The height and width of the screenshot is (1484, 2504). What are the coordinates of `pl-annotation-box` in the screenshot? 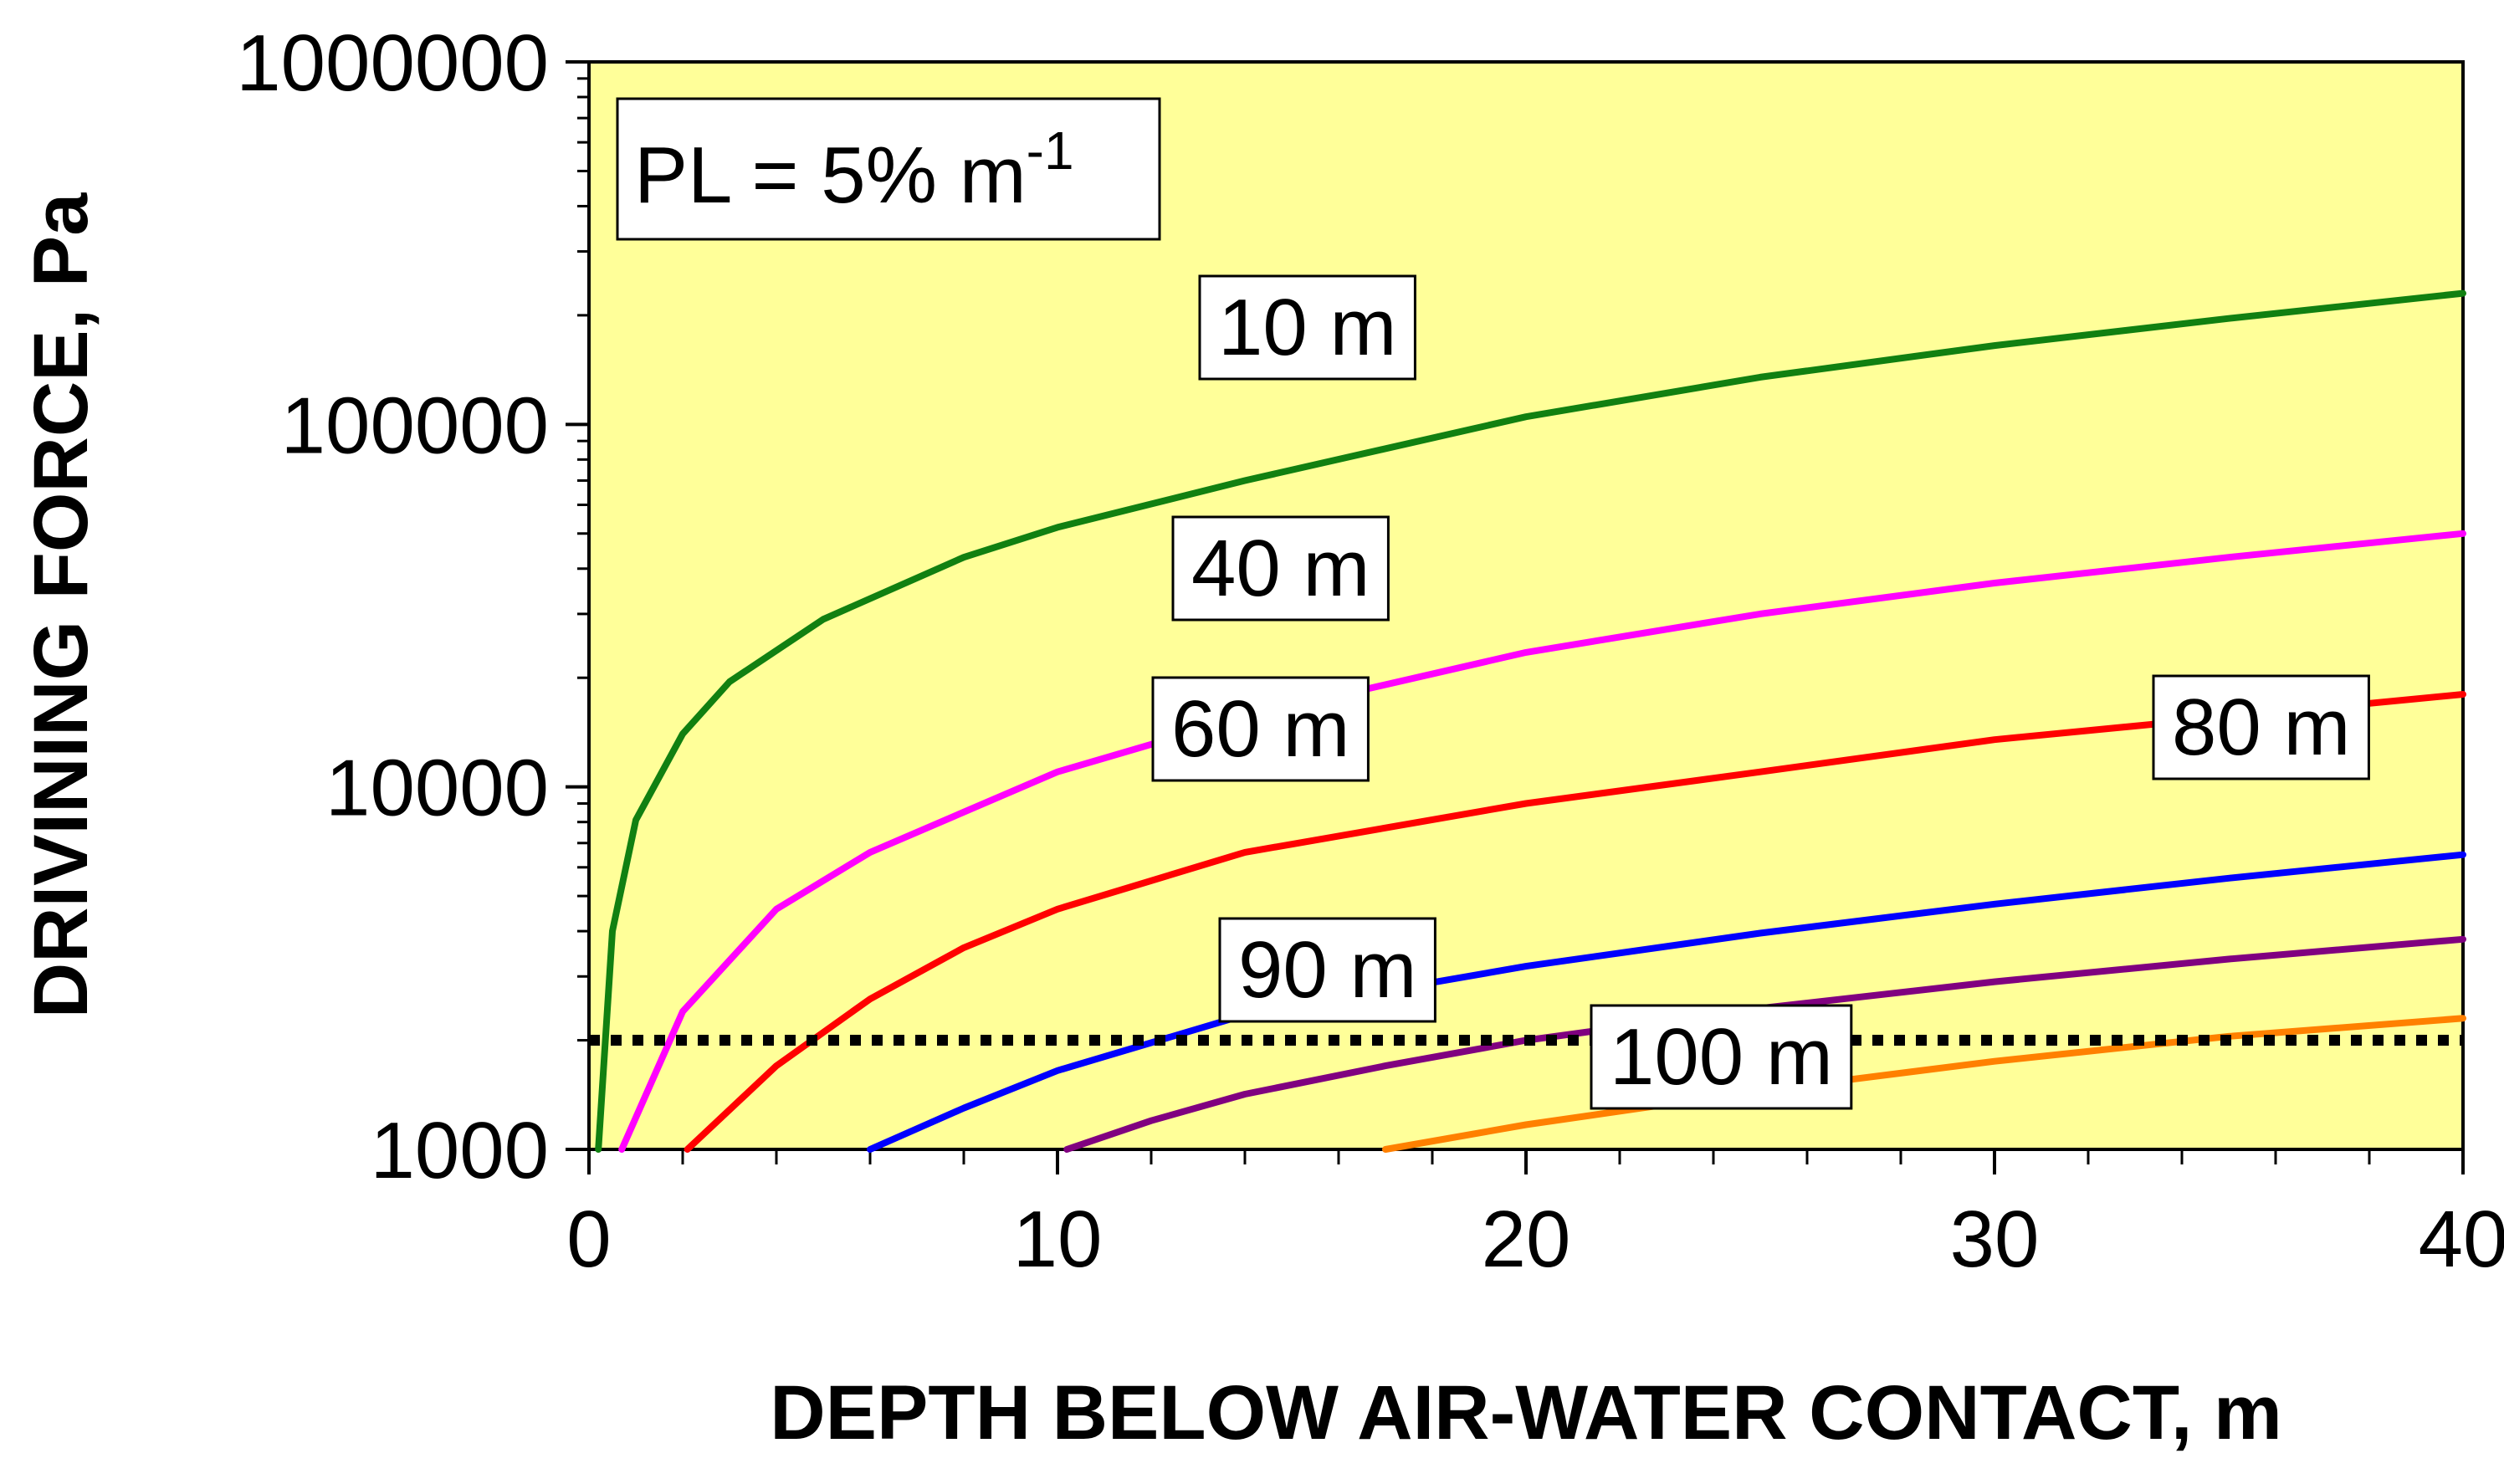 It's located at (888, 169).